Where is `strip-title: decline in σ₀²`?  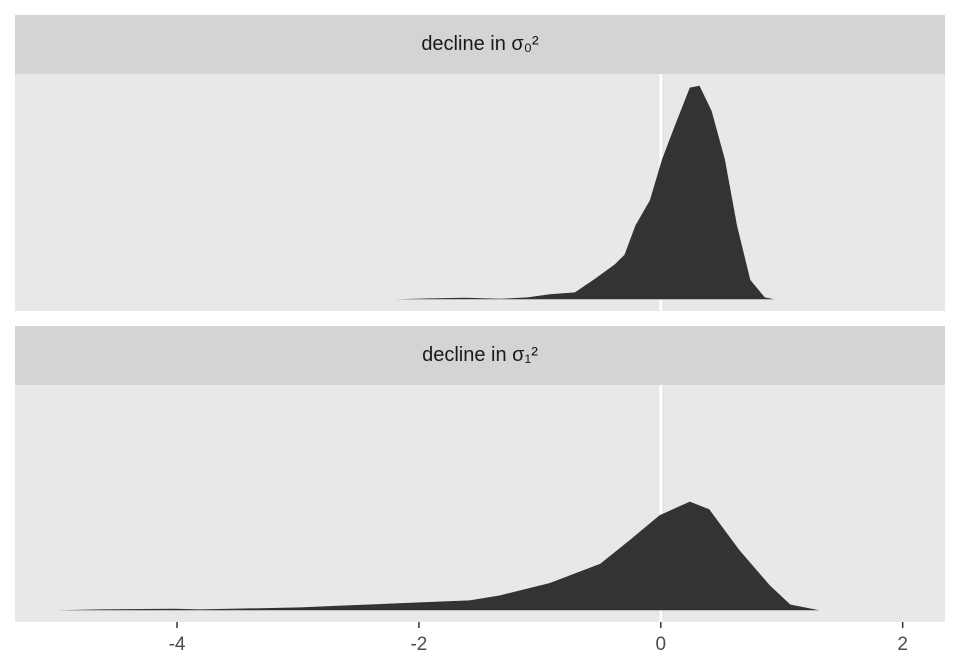
strip-title: decline in σ₀² is located at coordinates (480, 44).